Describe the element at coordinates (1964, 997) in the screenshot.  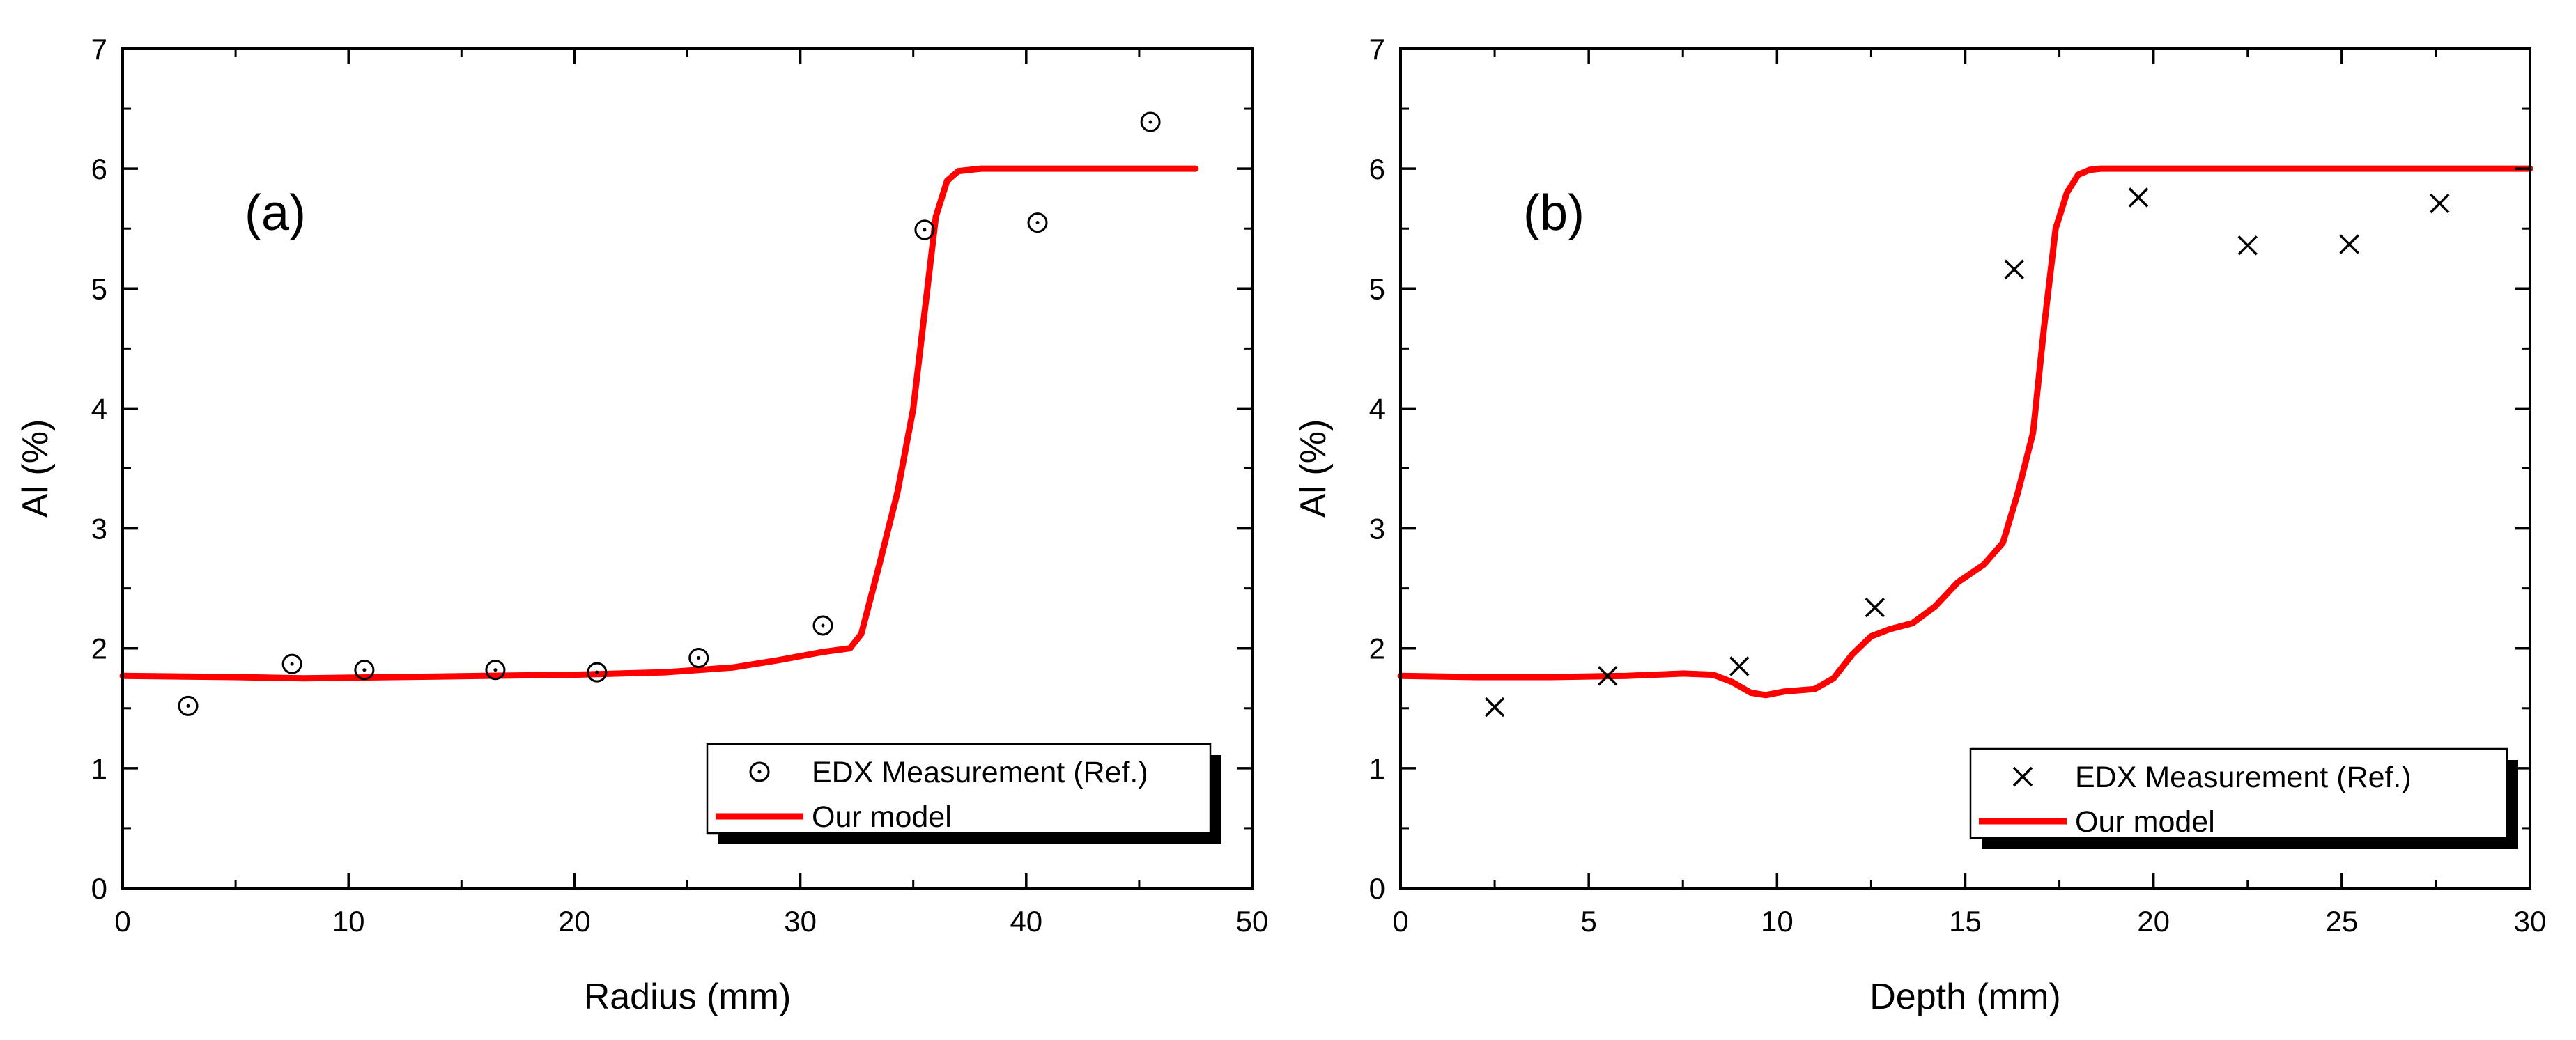
I see `x-axis-title: Depth (mm)` at that location.